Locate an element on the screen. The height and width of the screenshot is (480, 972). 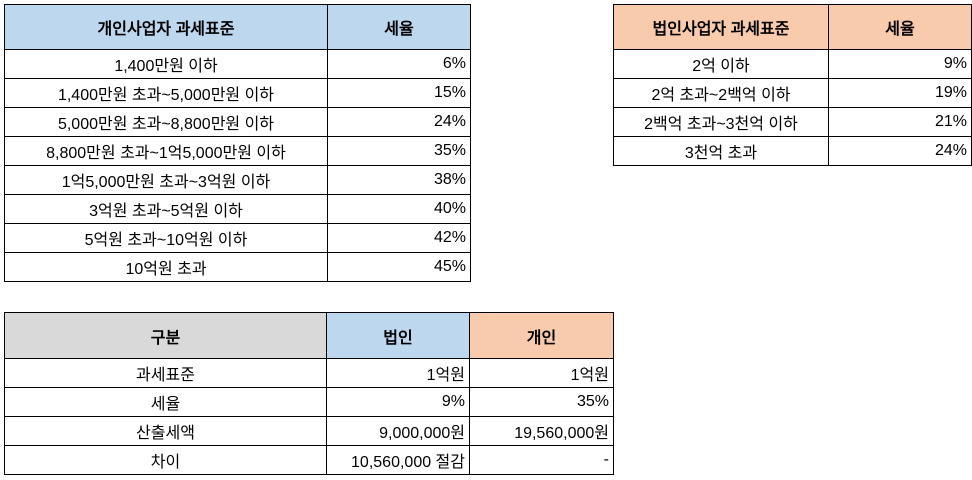
corporate-value-cell: 9,000,000원 is located at coordinates (398, 431).